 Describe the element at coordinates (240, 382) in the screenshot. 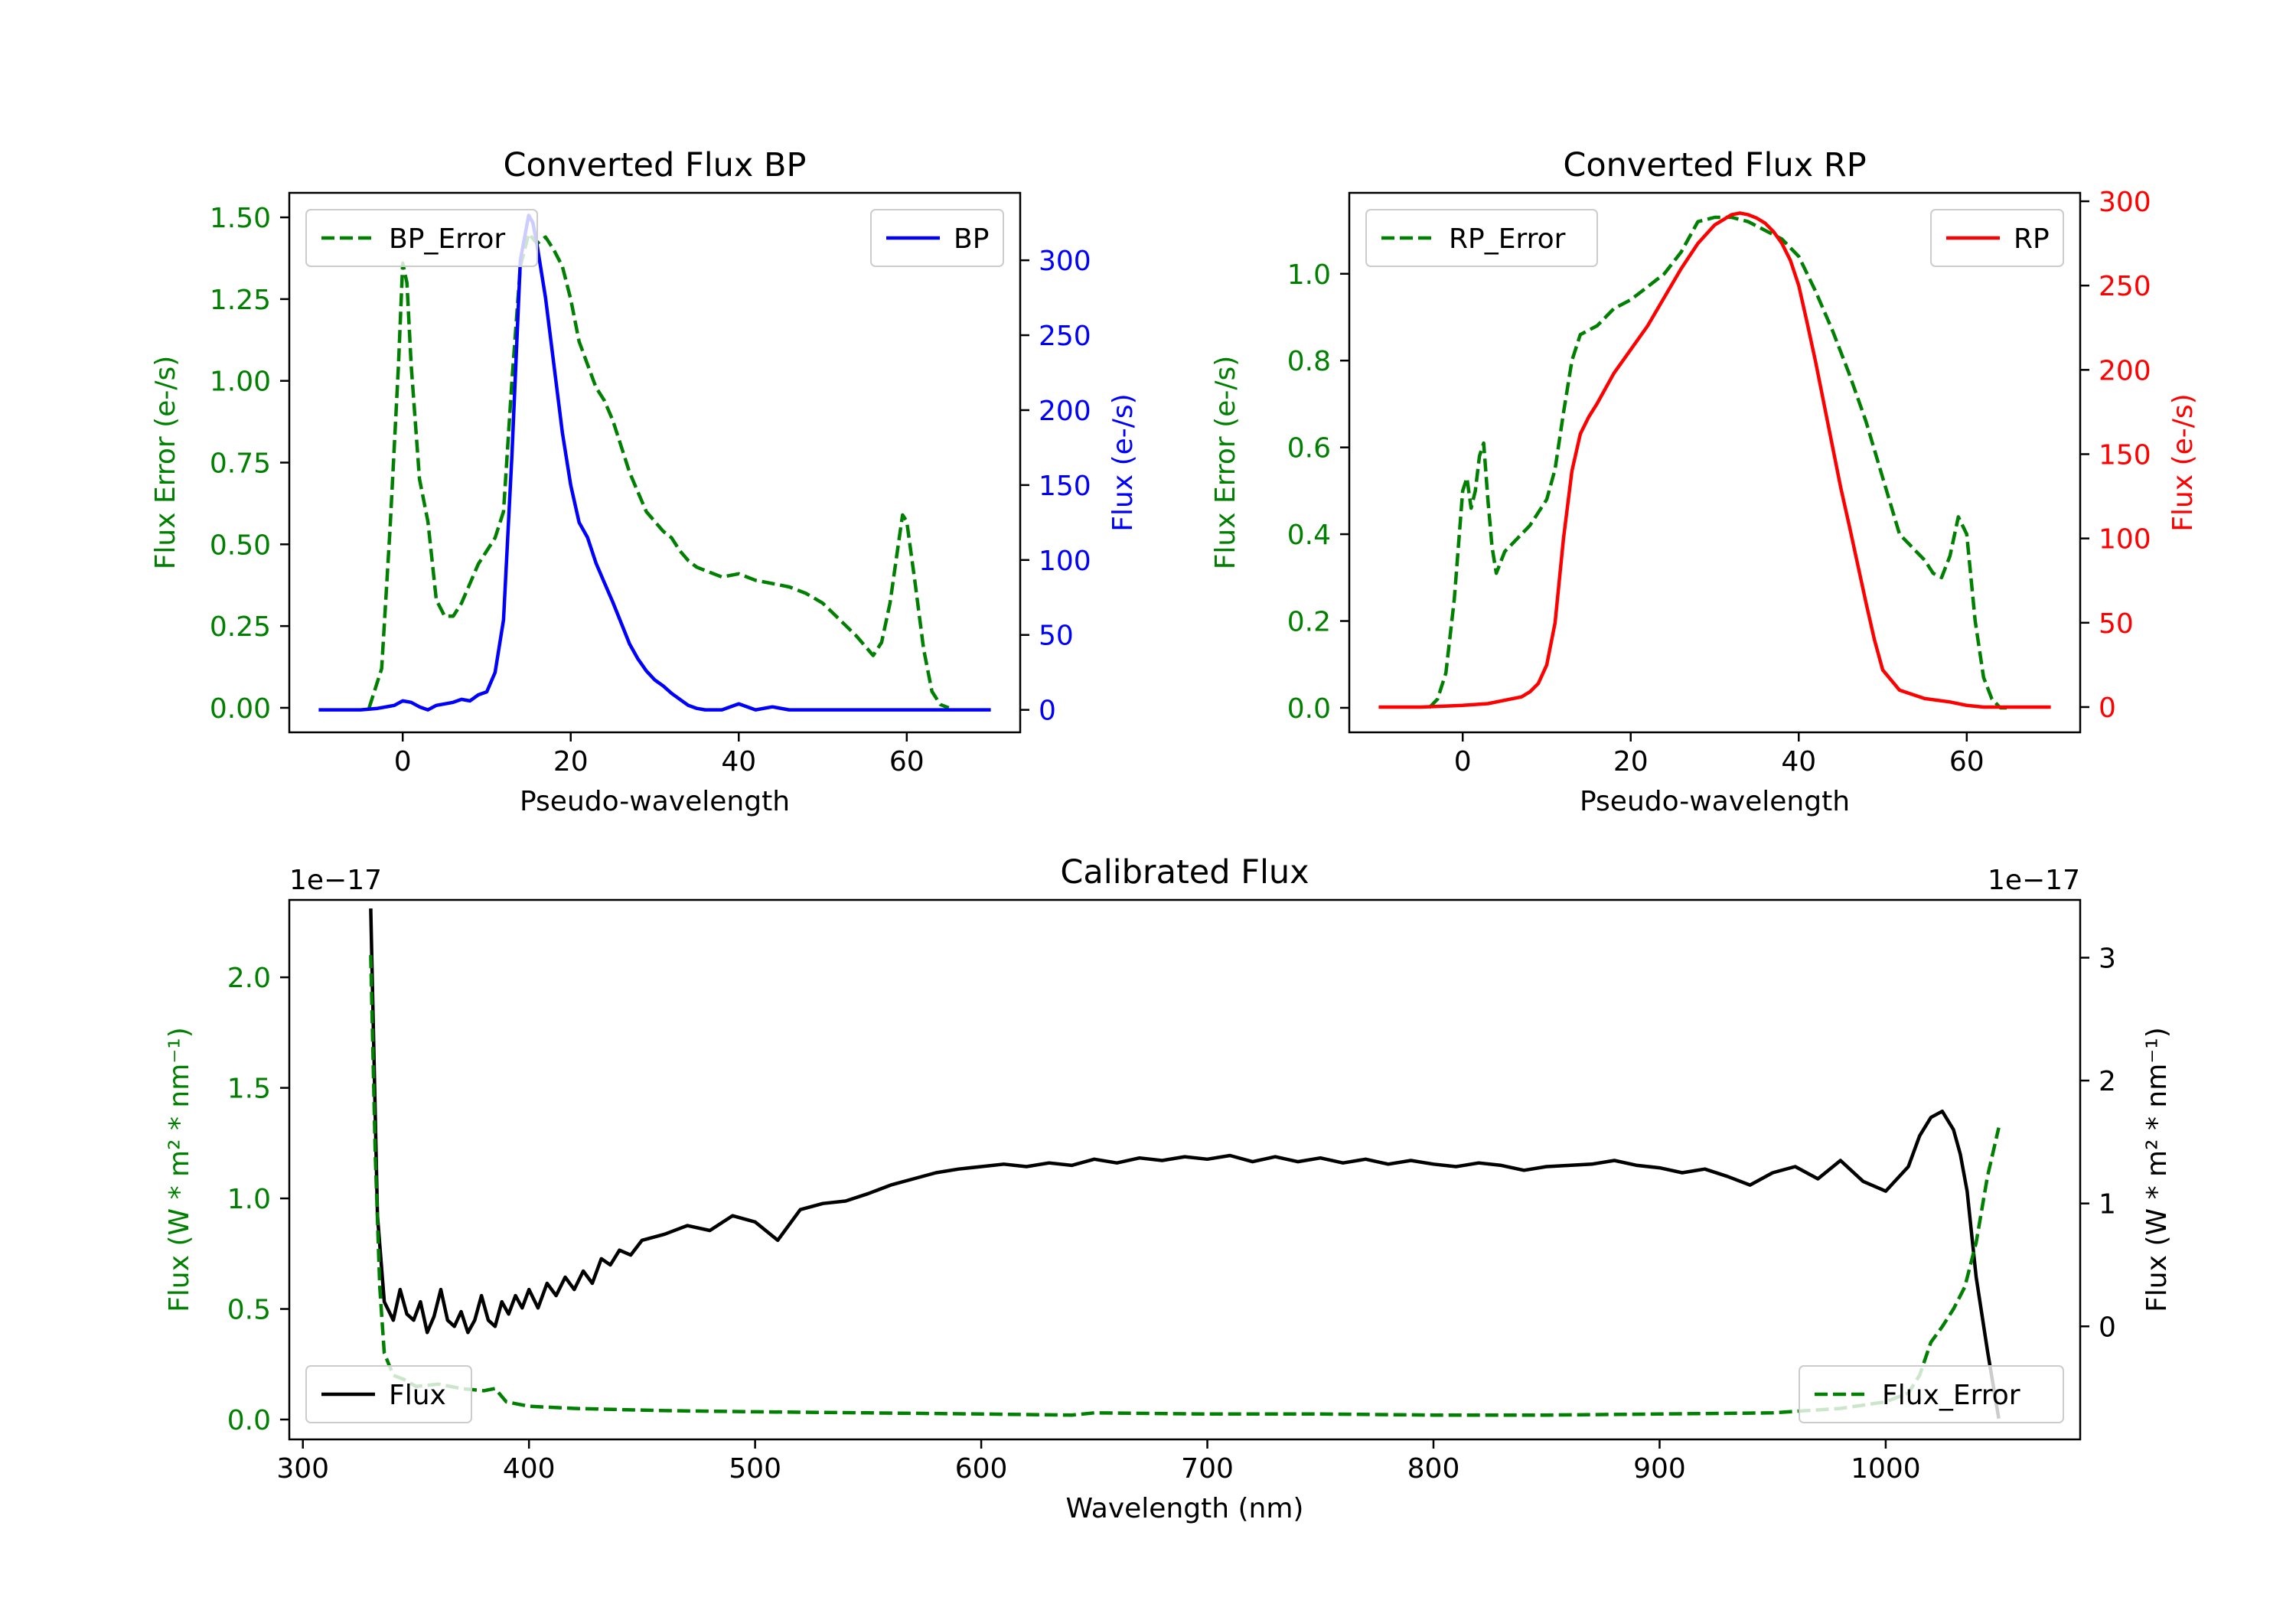

I see `bp-ytick-left-label: 1.00` at that location.